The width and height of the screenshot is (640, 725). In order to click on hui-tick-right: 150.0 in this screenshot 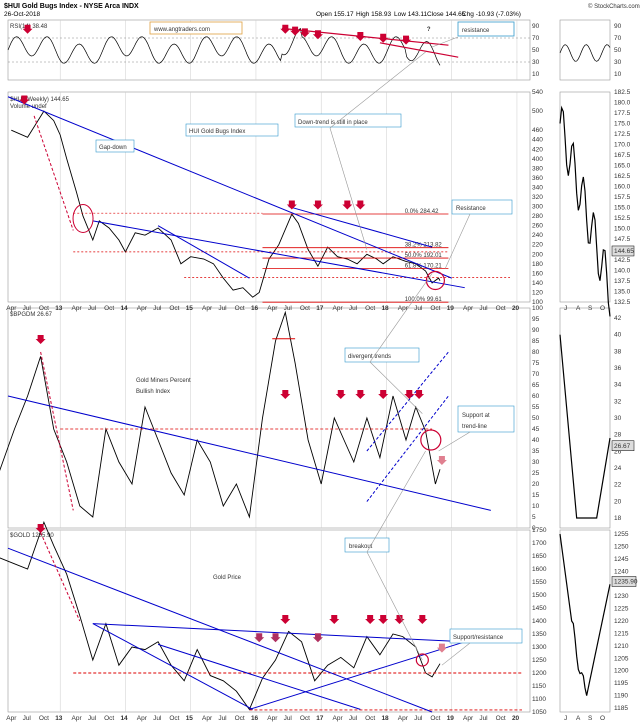, I will do `click(622, 229)`.